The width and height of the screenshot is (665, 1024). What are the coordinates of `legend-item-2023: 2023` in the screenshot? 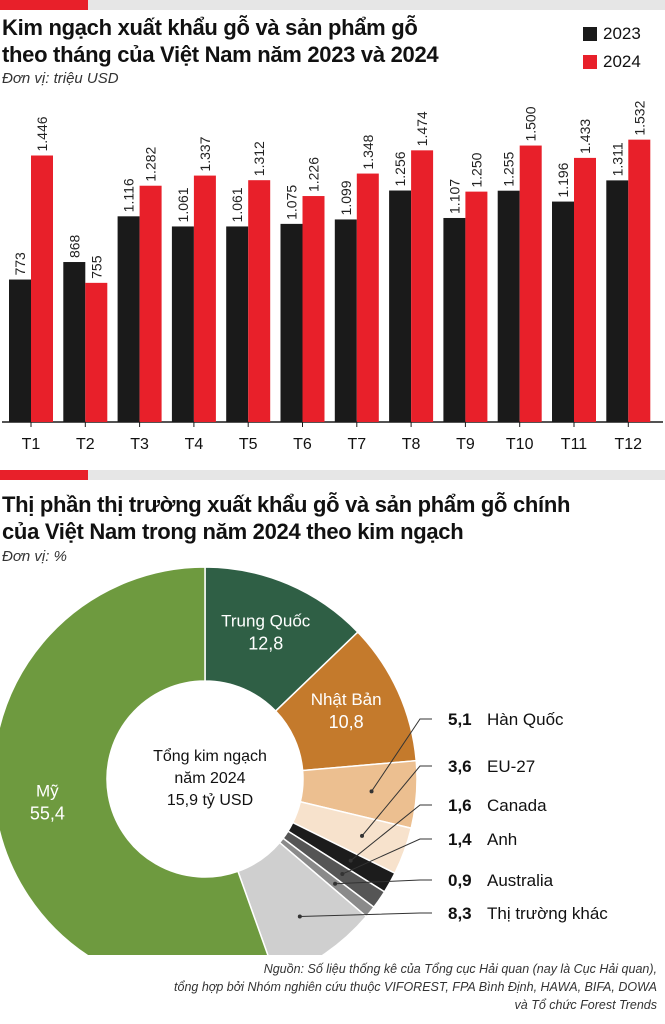 It's located at (612, 34).